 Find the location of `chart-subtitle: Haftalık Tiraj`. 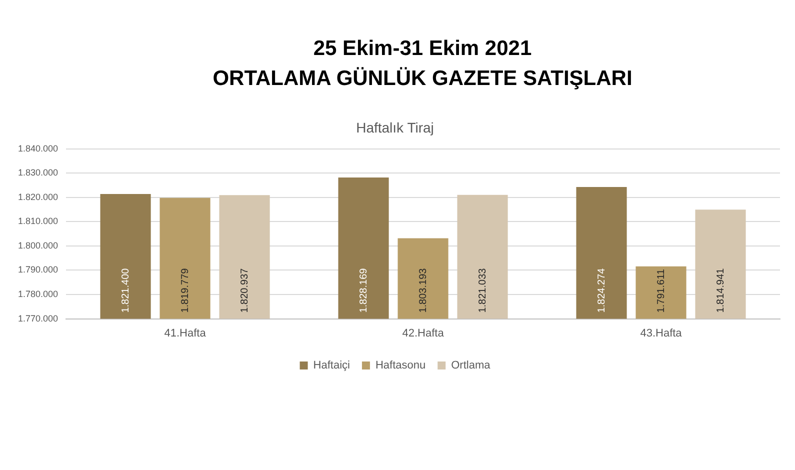

chart-subtitle: Haftalık Tiraj is located at coordinates (395, 127).